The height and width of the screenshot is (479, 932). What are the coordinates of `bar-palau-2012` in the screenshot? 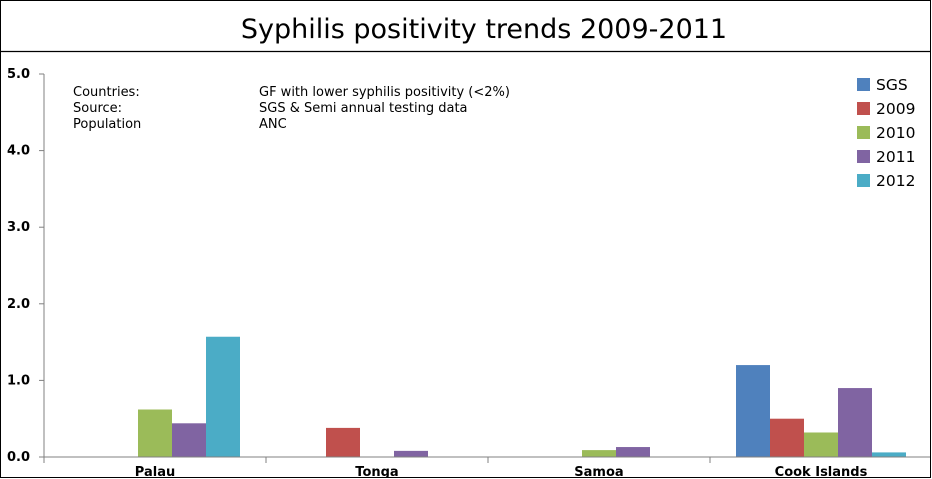 It's located at (223, 396).